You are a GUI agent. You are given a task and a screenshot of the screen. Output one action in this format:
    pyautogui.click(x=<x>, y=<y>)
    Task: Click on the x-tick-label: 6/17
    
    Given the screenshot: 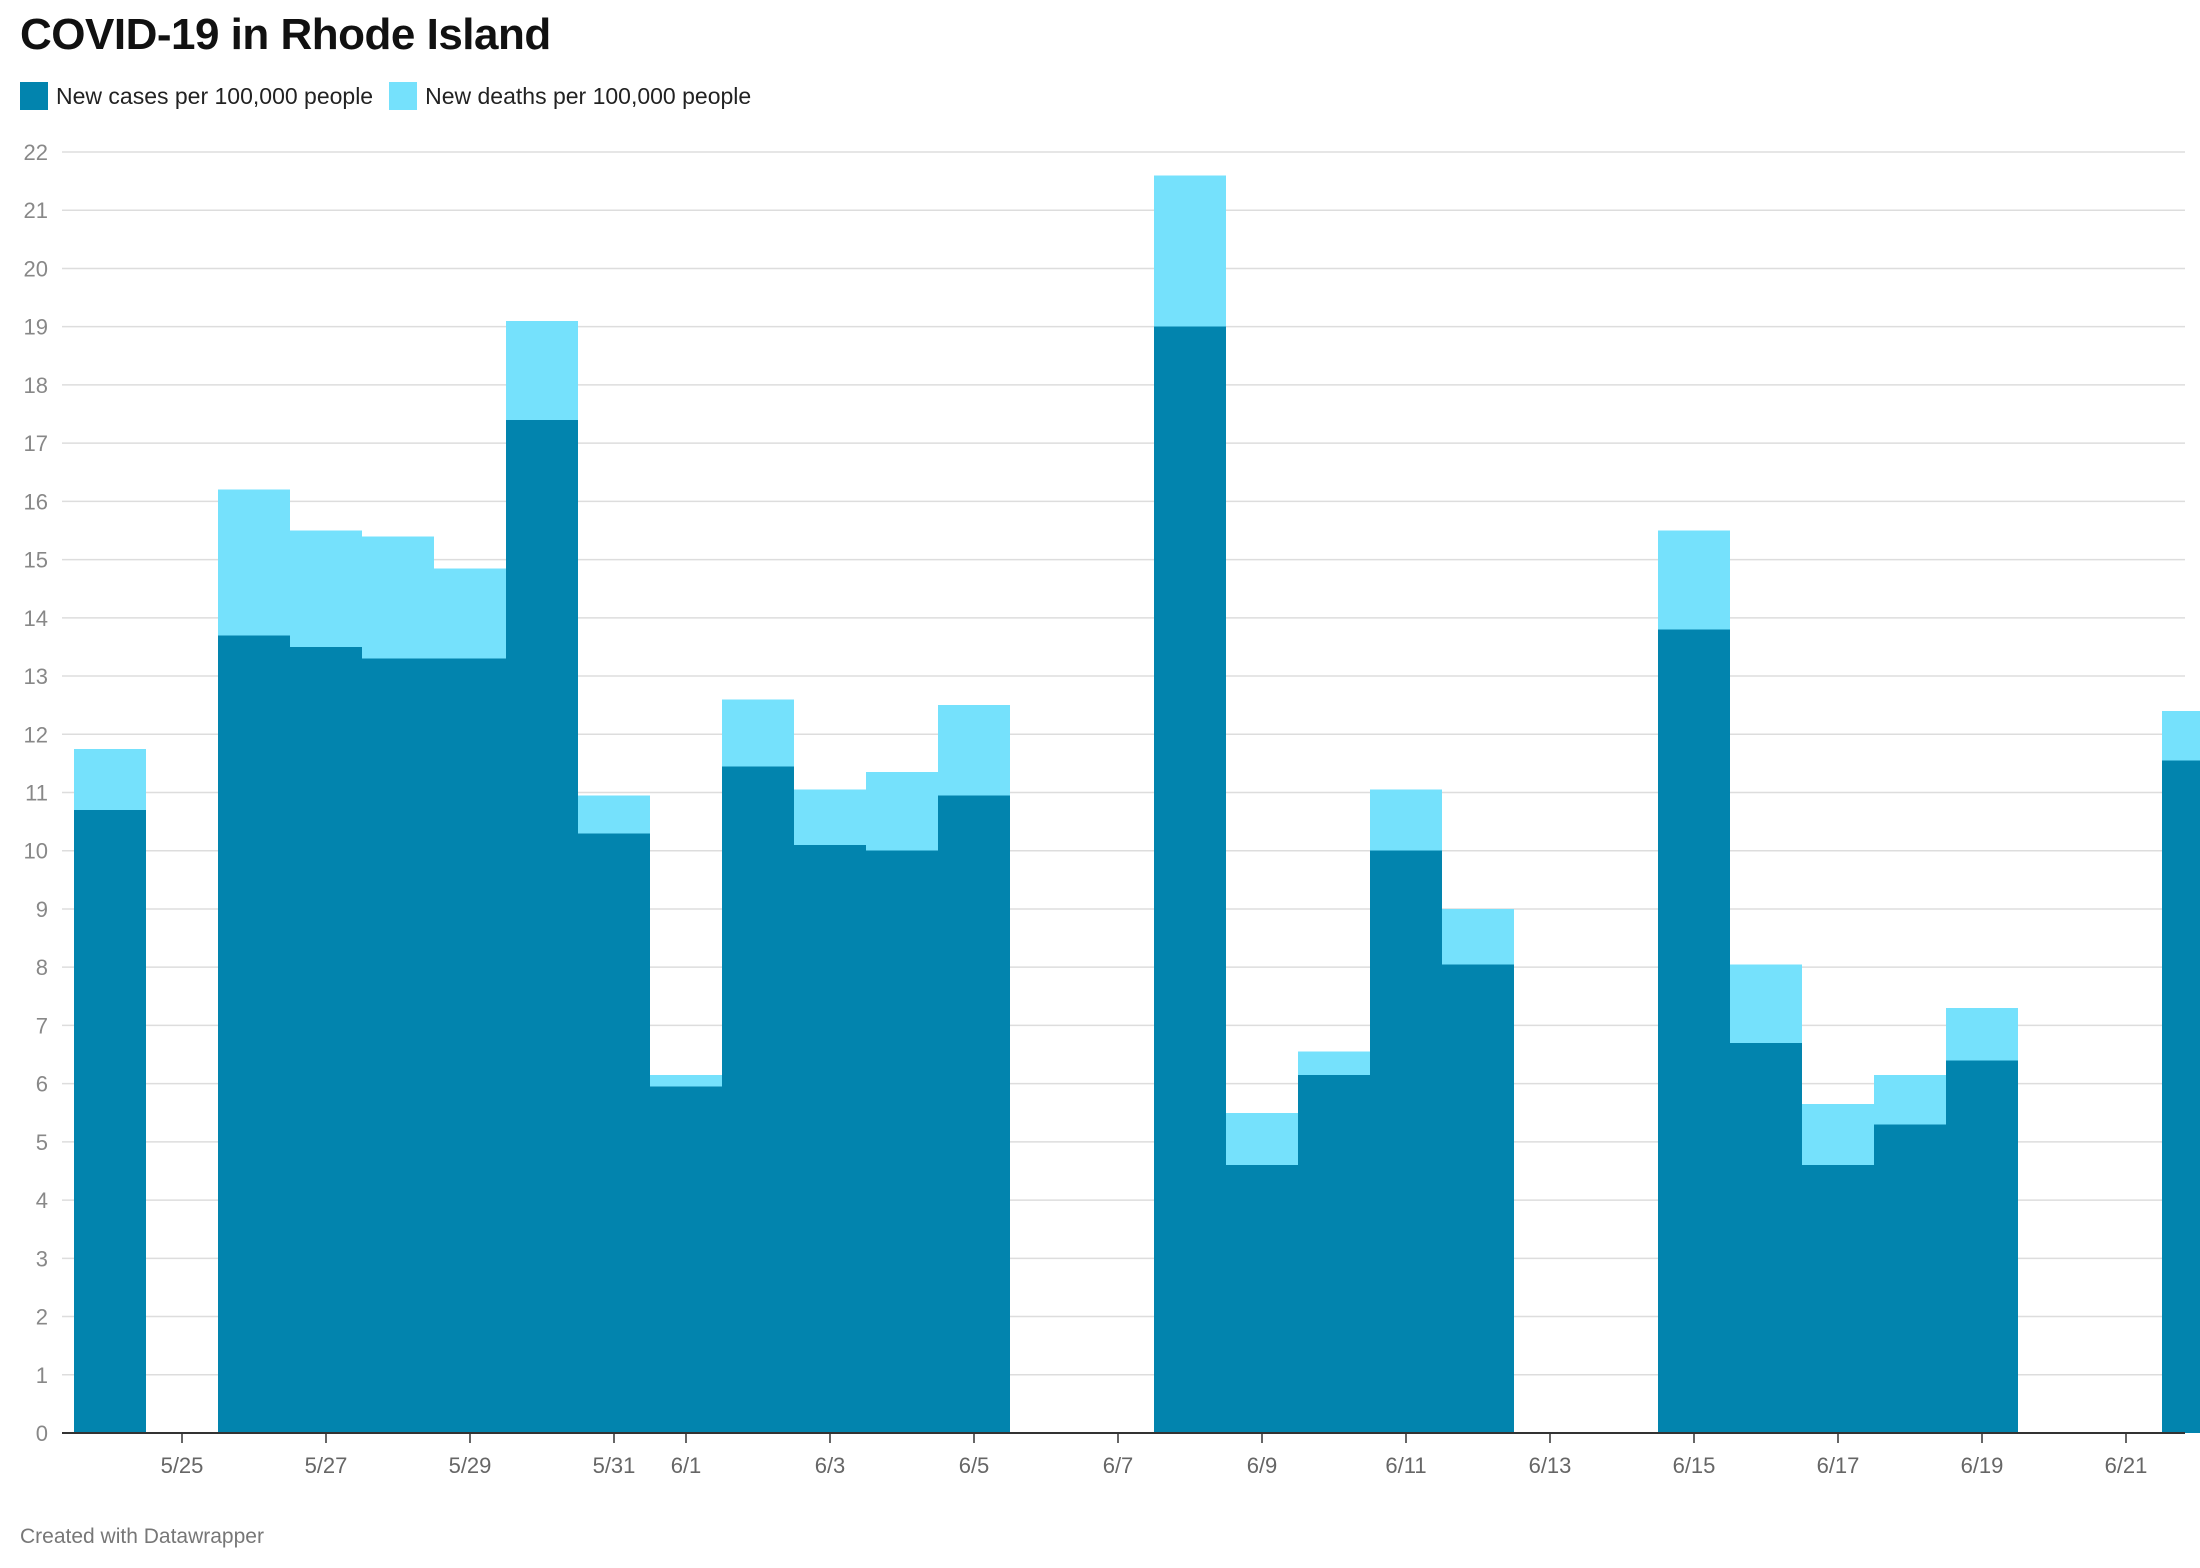 What is the action you would take?
    pyautogui.click(x=1838, y=1465)
    